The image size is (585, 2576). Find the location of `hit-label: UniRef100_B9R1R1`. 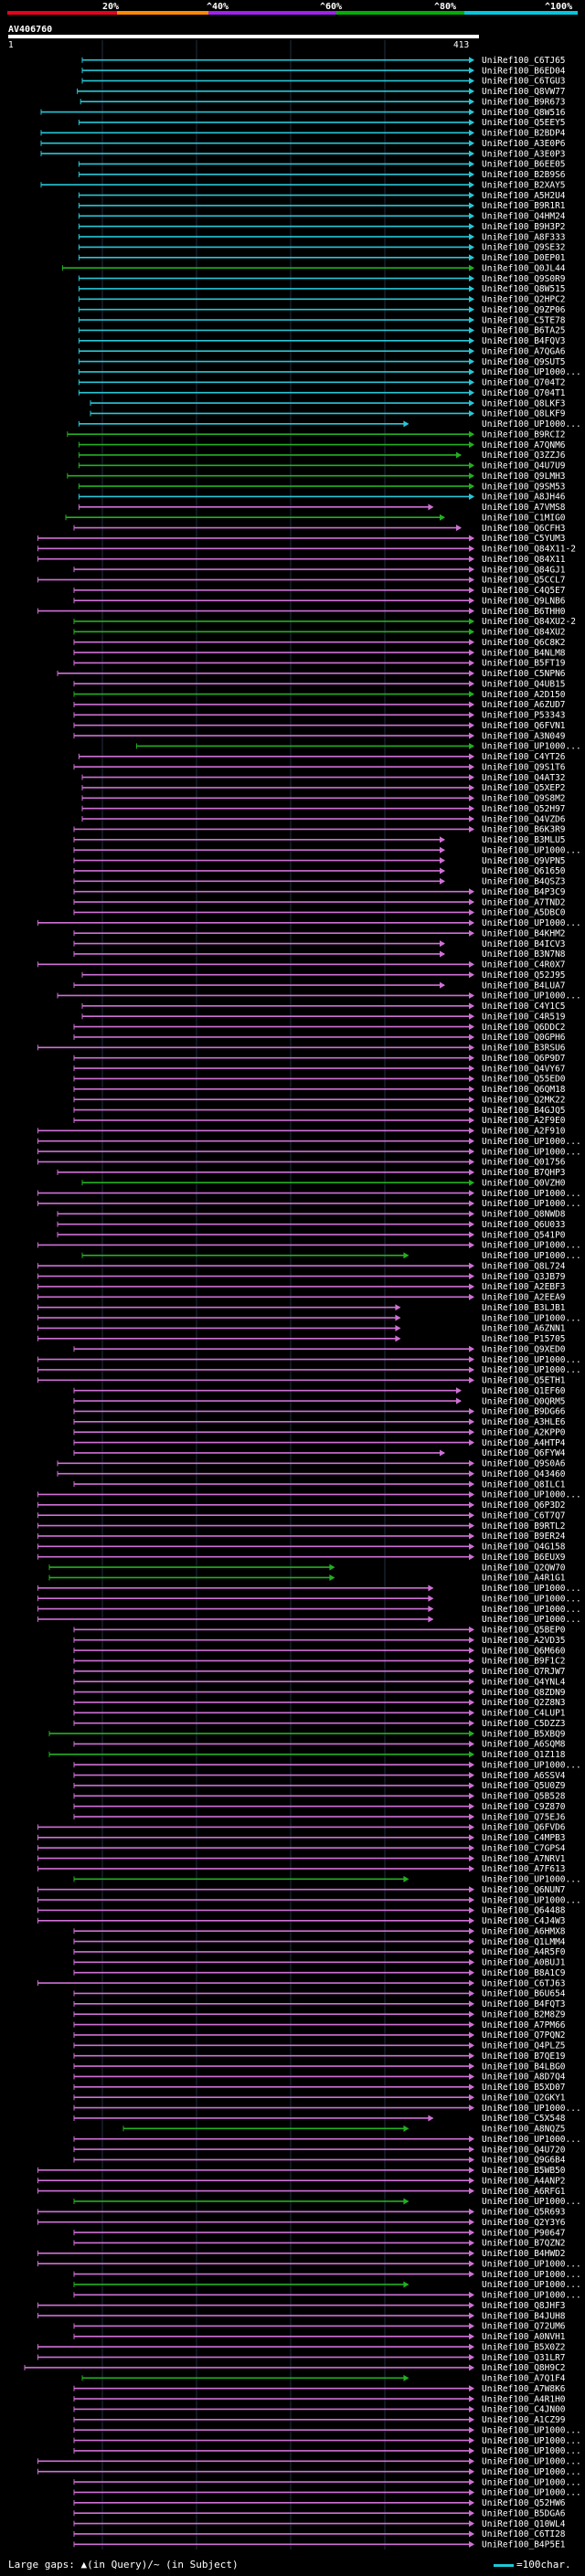

hit-label: UniRef100_B9R1R1 is located at coordinates (524, 206).